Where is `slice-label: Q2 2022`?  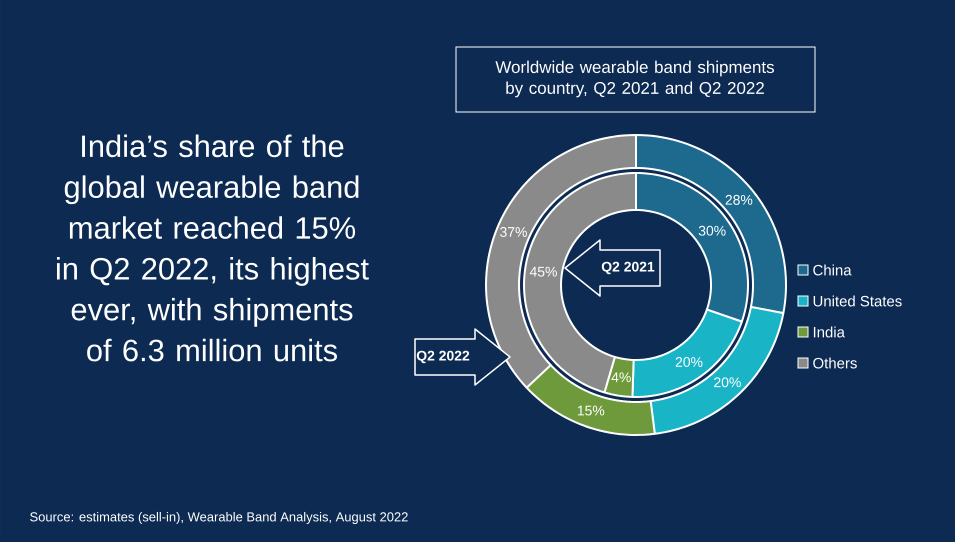
slice-label: Q2 2022 is located at coordinates (443, 357).